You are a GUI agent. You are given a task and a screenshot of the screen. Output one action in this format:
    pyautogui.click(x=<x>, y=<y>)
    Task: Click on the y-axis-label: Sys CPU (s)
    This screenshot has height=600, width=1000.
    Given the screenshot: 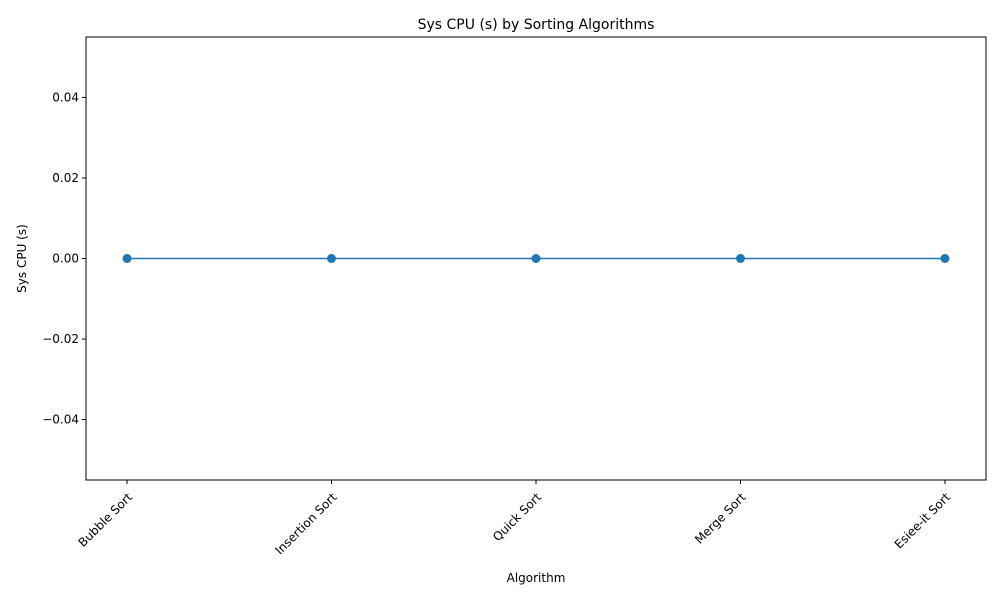 What is the action you would take?
    pyautogui.click(x=22, y=258)
    